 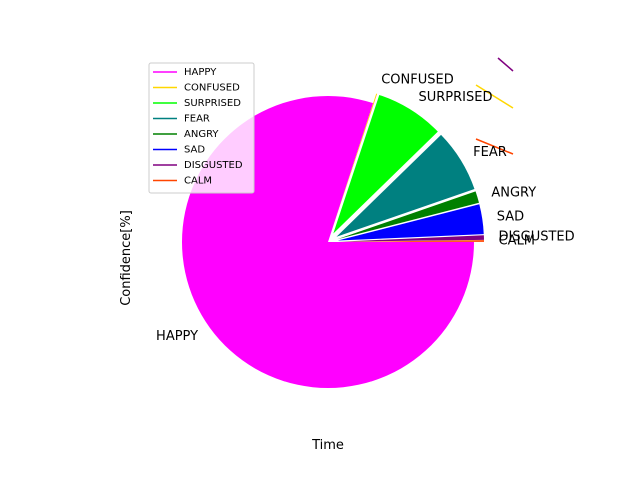 I want to click on pie-slice-calm, so click(x=410, y=241).